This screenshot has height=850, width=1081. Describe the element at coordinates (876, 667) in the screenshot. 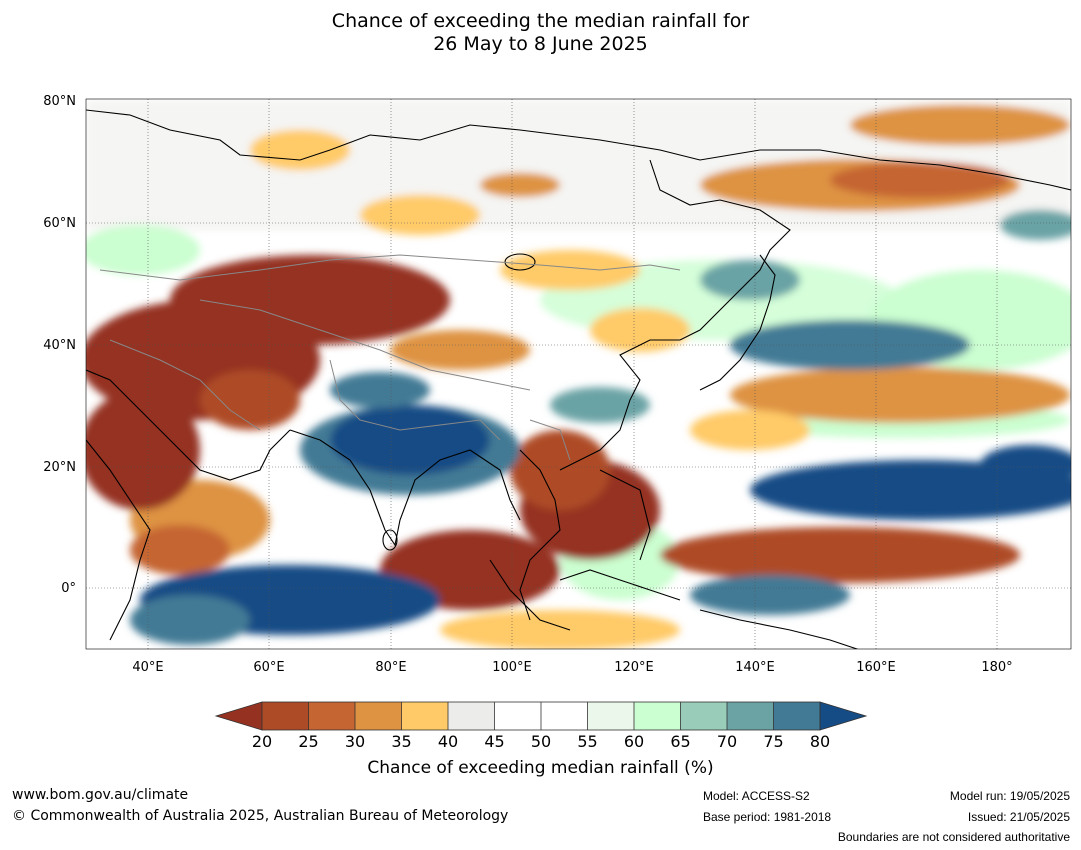

I see `lon-label-160e: 160°E` at that location.